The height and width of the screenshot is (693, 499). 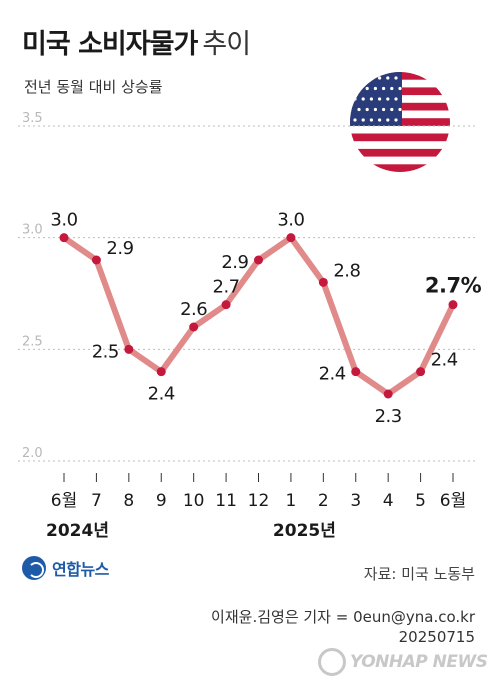 What do you see at coordinates (388, 501) in the screenshot?
I see `x-tick-label: 4` at bounding box center [388, 501].